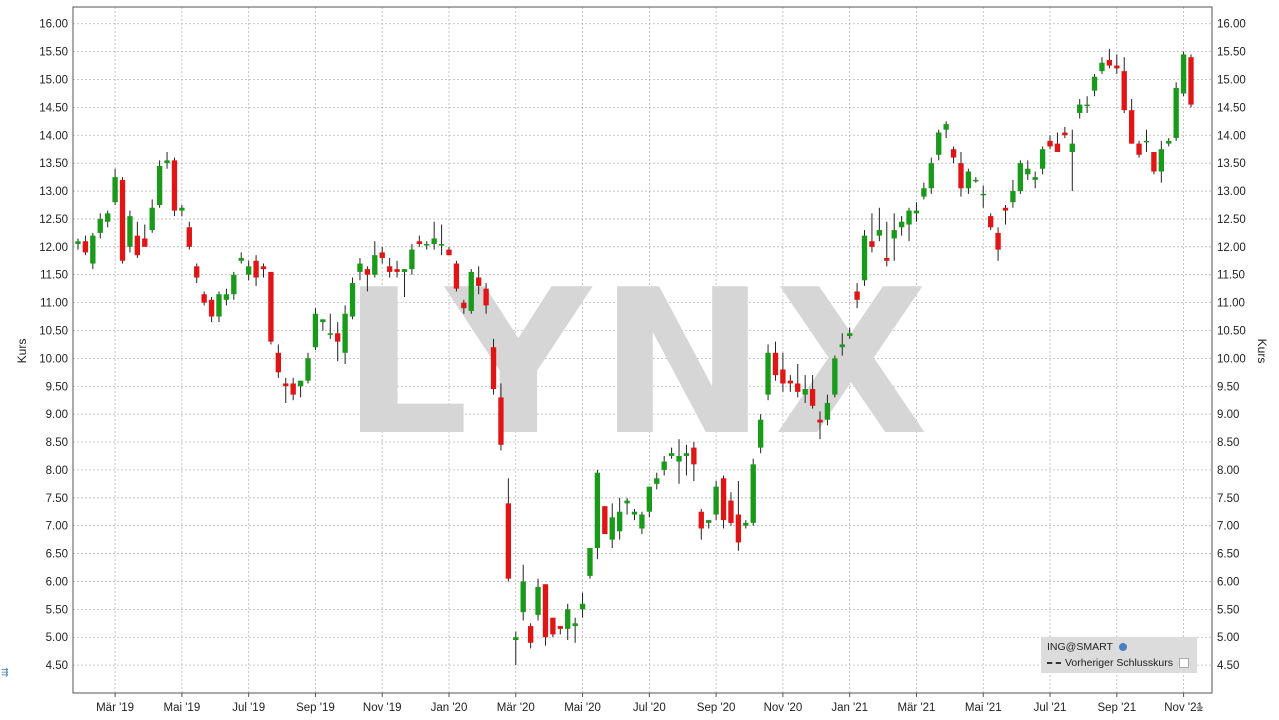 This screenshot has height=720, width=1279. What do you see at coordinates (57, 555) in the screenshot?
I see `y-tick-label-left: 6.50` at bounding box center [57, 555].